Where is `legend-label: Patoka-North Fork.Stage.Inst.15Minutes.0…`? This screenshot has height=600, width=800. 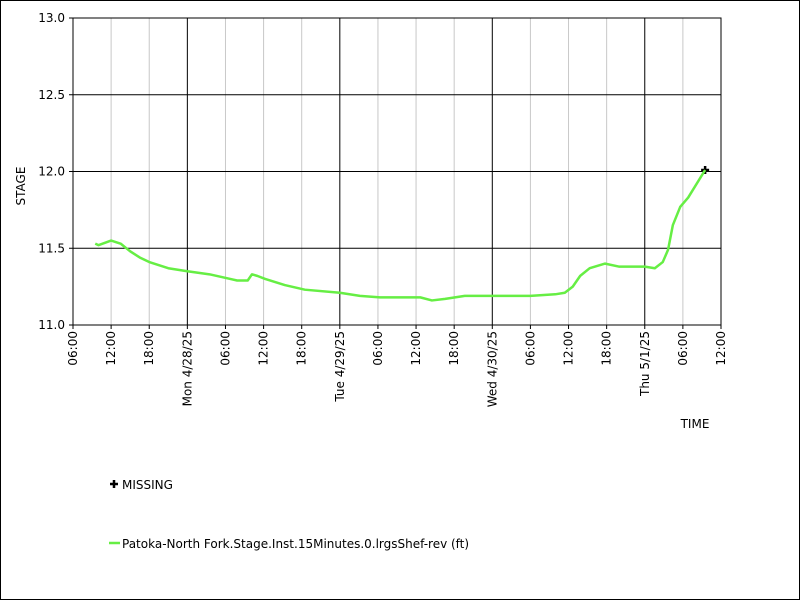 legend-label: Patoka-North Fork.Stage.Inst.15Minutes.0… is located at coordinates (295, 544).